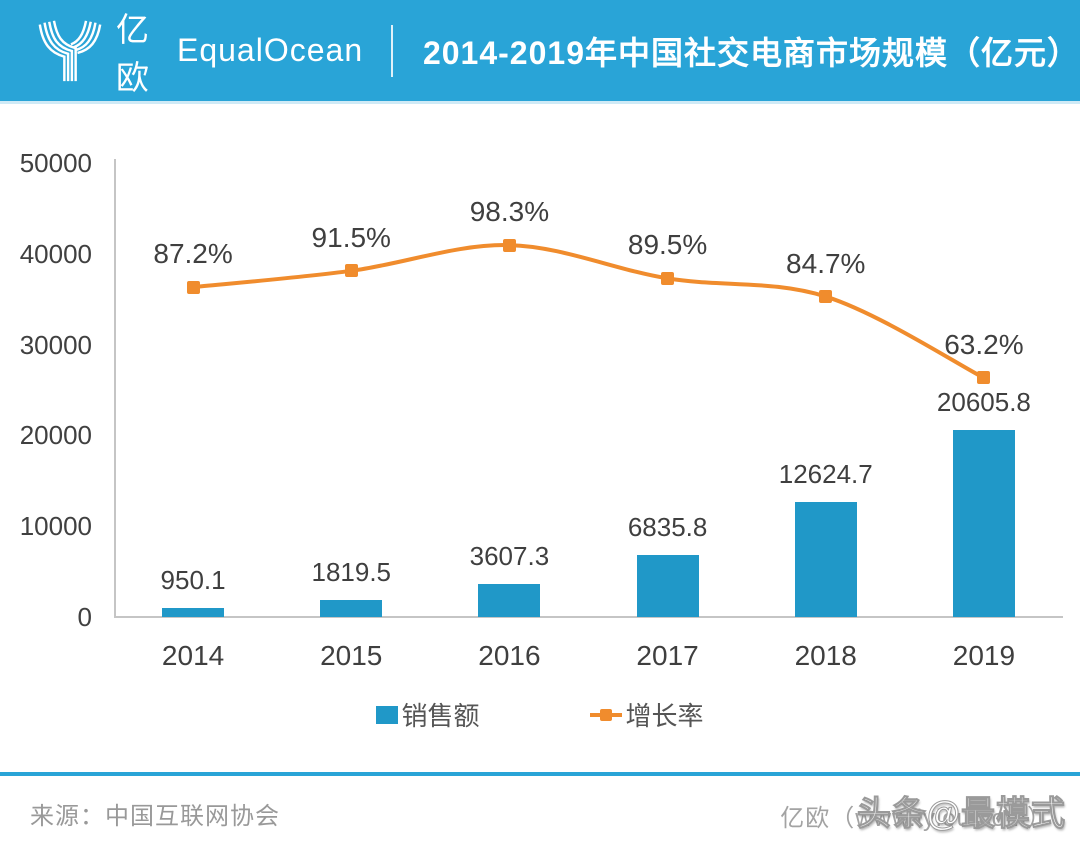 This screenshot has height=843, width=1080. Describe the element at coordinates (55, 253) in the screenshot. I see `y-axis-tick-40000: 40000` at that location.